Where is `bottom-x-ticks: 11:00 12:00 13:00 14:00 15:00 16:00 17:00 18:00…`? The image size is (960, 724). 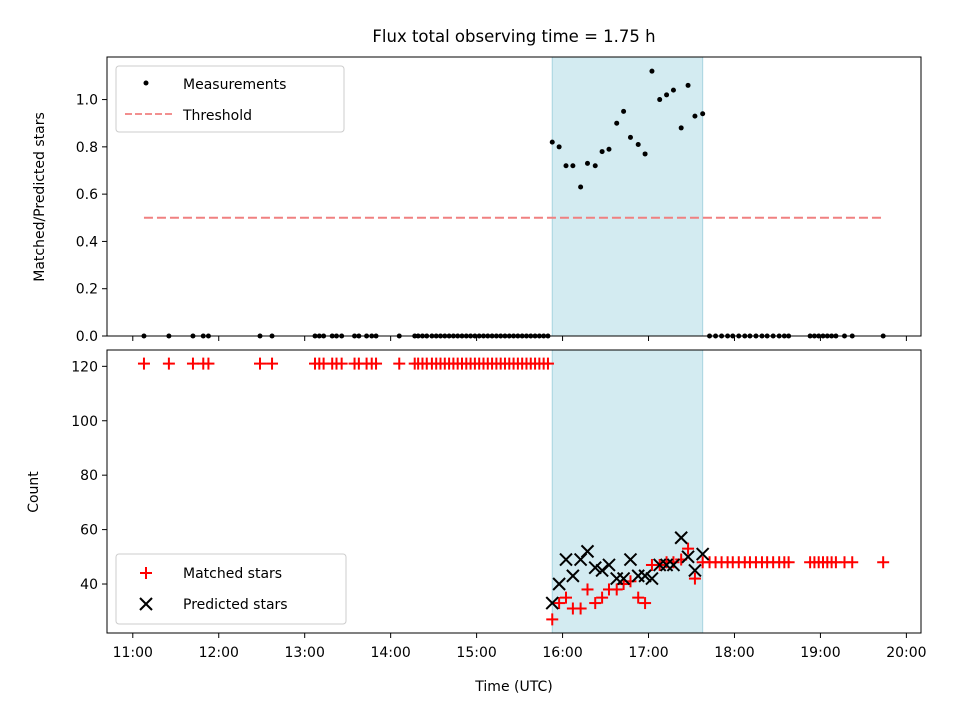 bottom-x-ticks: 11:00 12:00 13:00 14:00 15:00 16:00 17:00 18:00… is located at coordinates (520, 647).